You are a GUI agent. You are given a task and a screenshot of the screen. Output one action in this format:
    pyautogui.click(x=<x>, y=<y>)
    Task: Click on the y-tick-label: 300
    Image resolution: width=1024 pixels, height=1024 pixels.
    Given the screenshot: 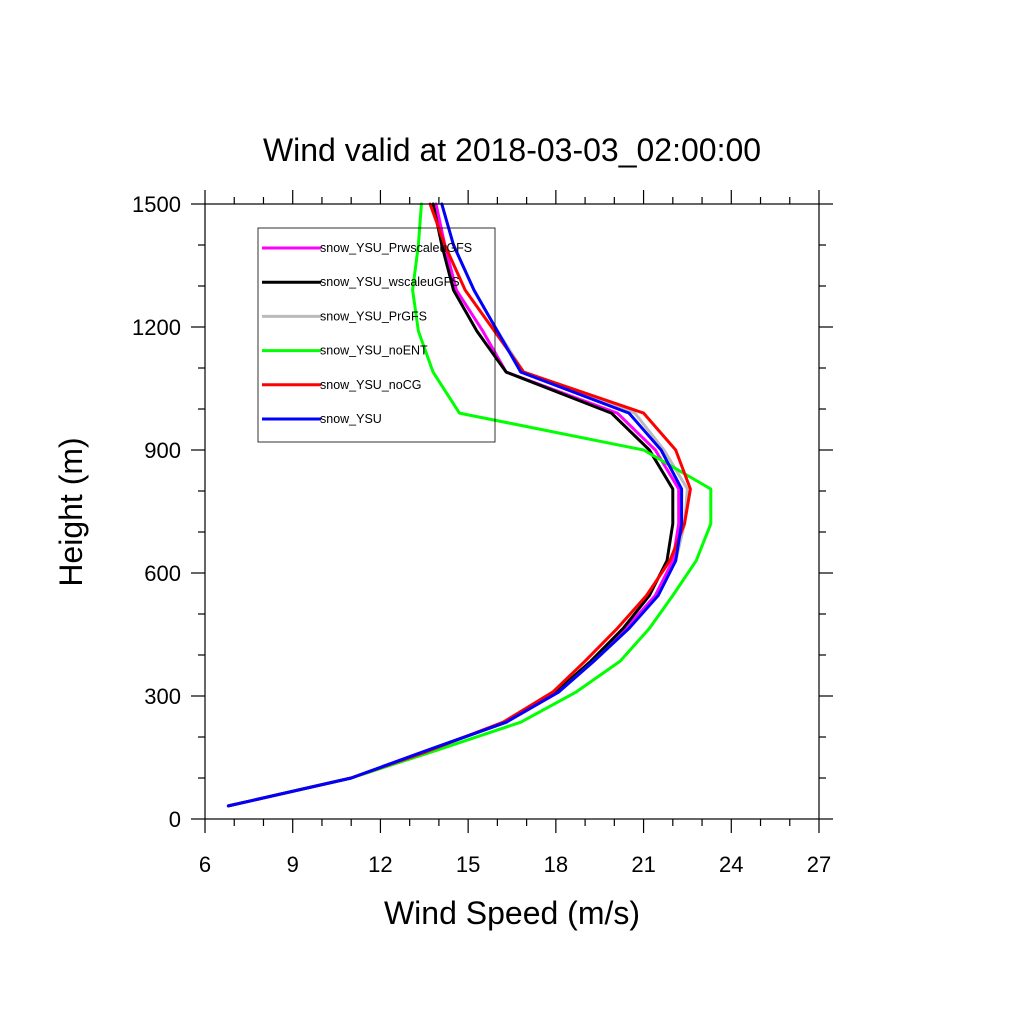 What is the action you would take?
    pyautogui.click(x=162, y=696)
    